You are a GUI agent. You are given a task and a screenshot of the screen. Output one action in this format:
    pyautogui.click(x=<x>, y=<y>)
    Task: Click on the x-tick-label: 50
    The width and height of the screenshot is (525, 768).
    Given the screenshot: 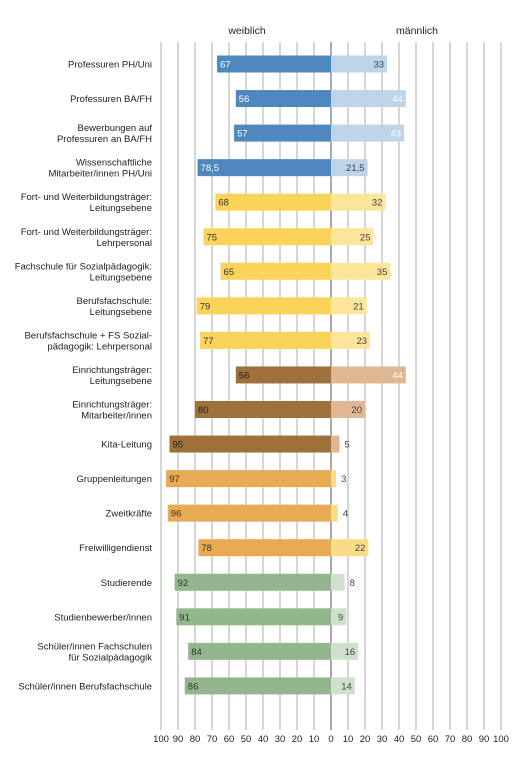 What is the action you would take?
    pyautogui.click(x=416, y=739)
    